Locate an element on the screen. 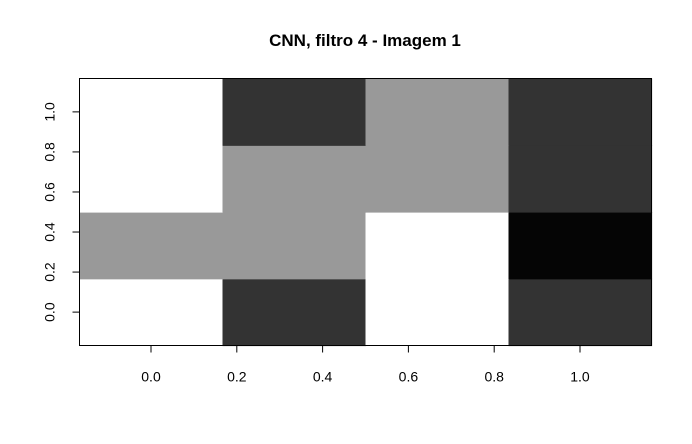 The height and width of the screenshot is (444, 692). y-axis: 0.0 0.2 0.4 0.6 0.8 1.0 is located at coordinates (61, 212).